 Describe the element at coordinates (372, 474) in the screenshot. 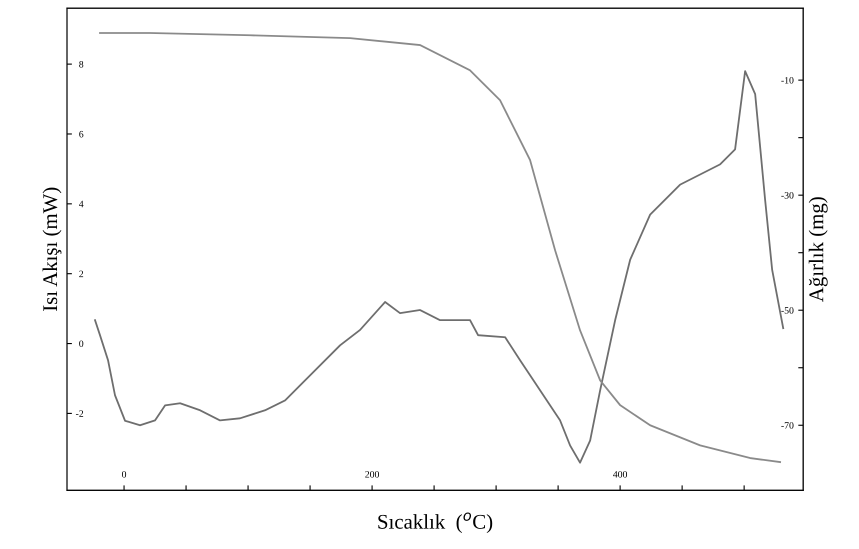

I see `x-tick-label: 200` at that location.